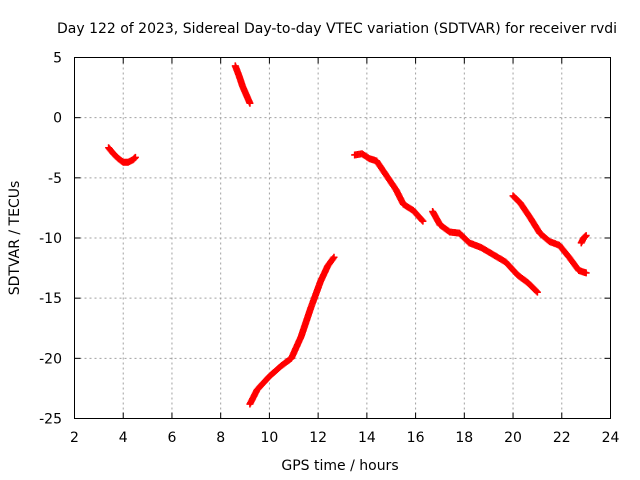  What do you see at coordinates (318, 438) in the screenshot?
I see `x-tick-label: 12` at bounding box center [318, 438].